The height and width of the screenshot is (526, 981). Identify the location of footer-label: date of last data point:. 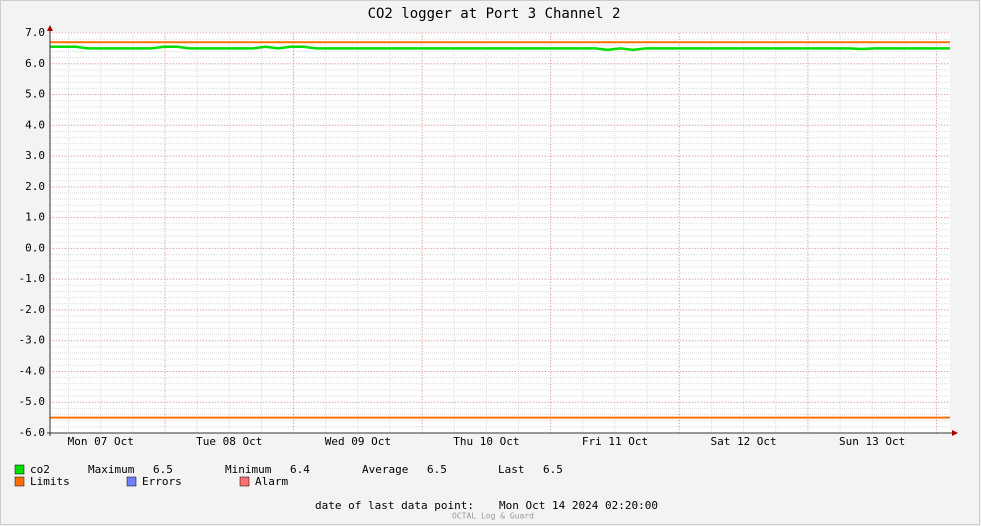
(394, 505).